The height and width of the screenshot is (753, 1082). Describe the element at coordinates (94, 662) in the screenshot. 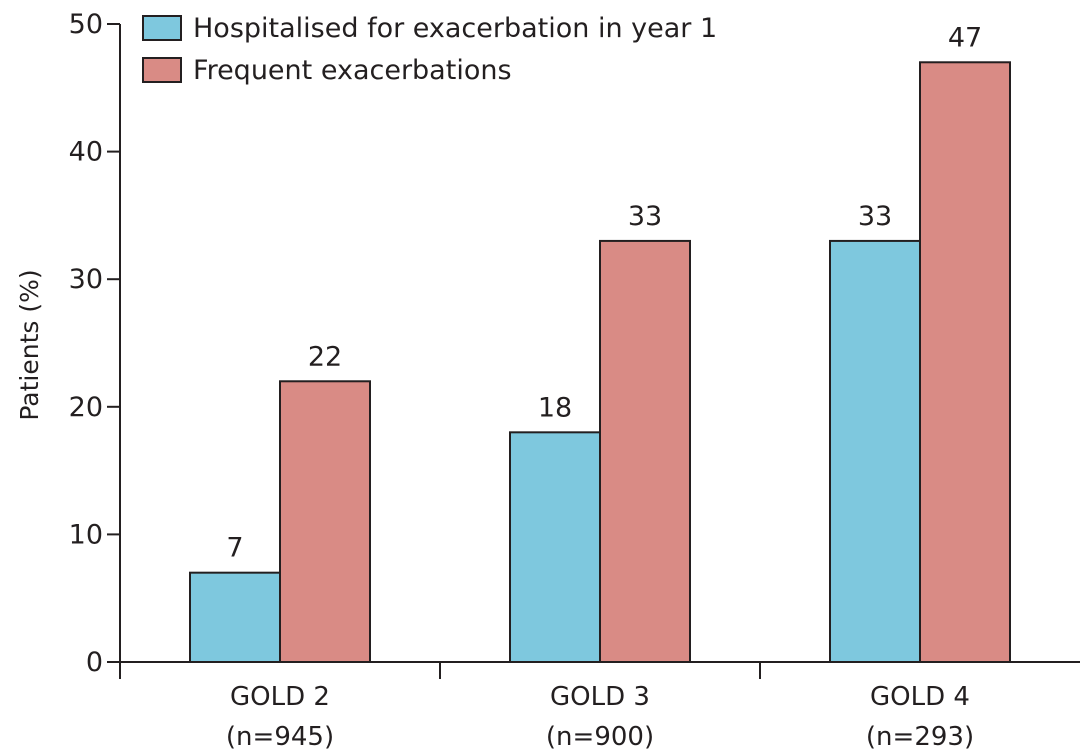

I see `y-tick-label: 0` at that location.